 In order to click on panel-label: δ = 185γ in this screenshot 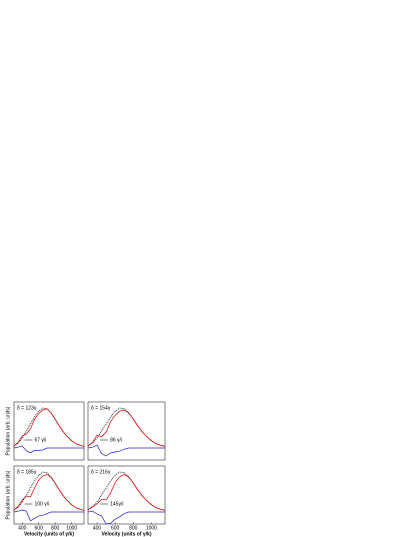, I will do `click(27, 472)`.